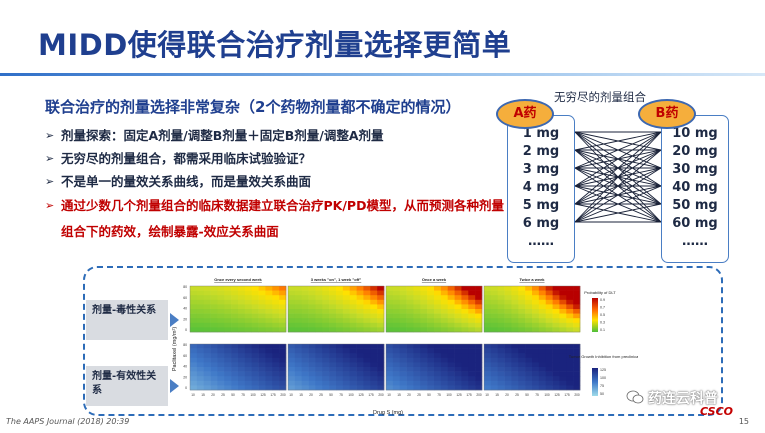  Describe the element at coordinates (275, 45) in the screenshot. I see `slide-title: MIDD使得联合治疗剂量选择更简单` at that location.